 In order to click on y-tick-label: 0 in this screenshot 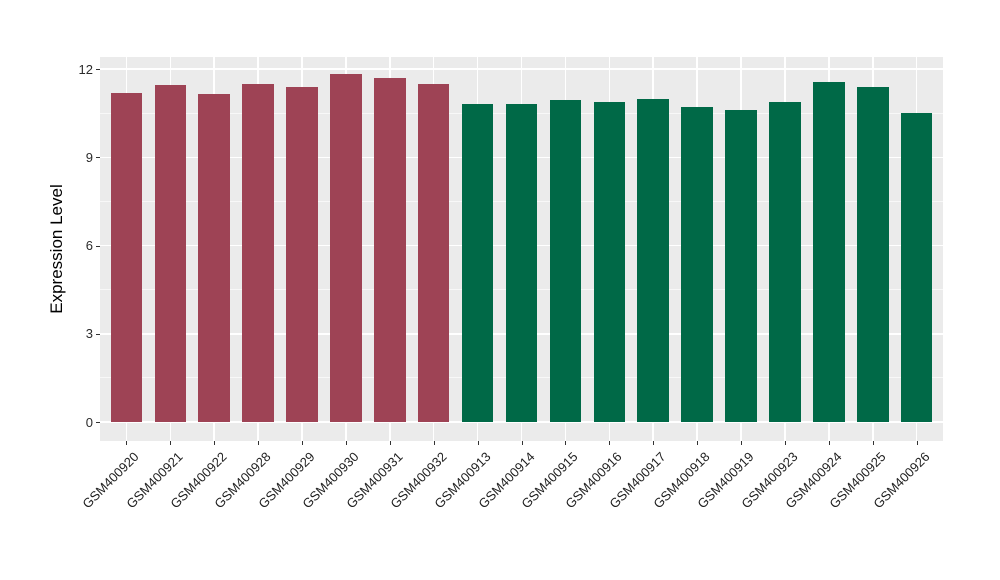, I will do `click(89, 422)`.